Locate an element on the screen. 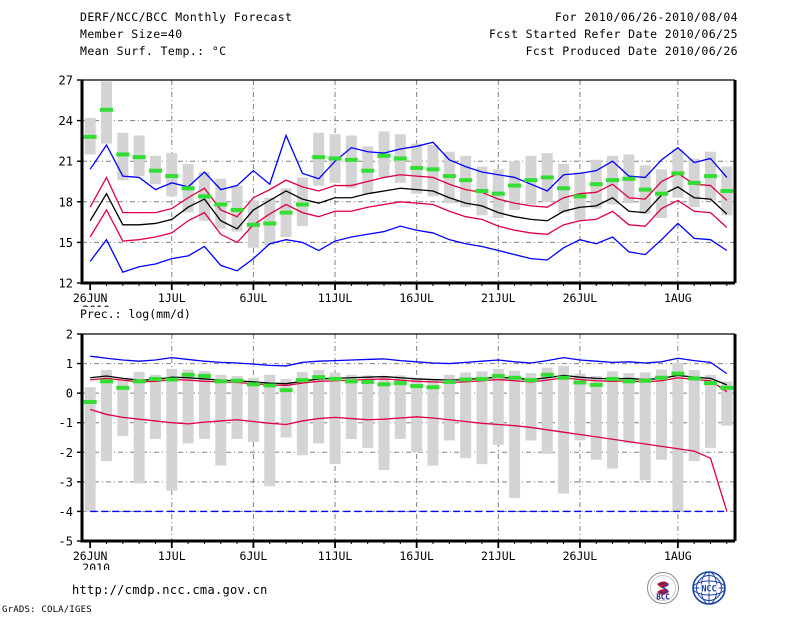  bcc-logo: BCC is located at coordinates (663, 591).